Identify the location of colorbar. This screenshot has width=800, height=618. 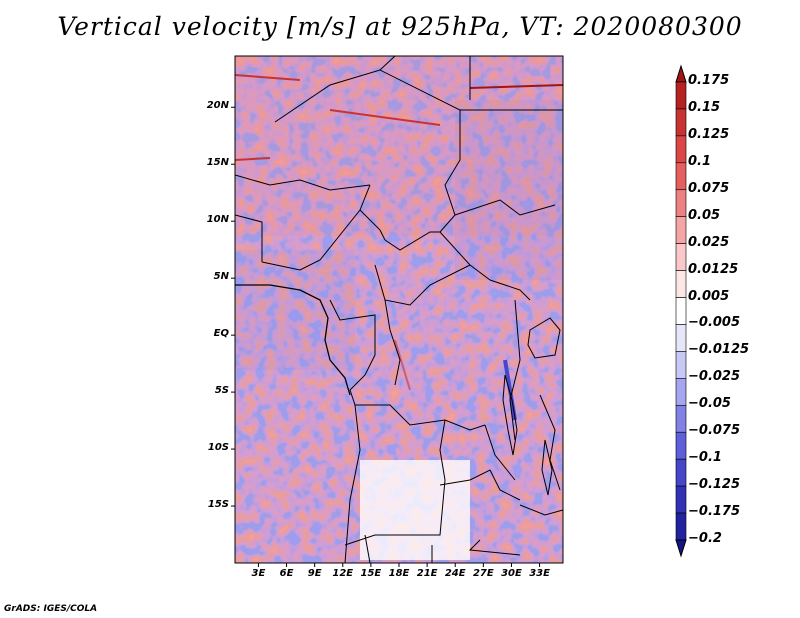
(681, 311).